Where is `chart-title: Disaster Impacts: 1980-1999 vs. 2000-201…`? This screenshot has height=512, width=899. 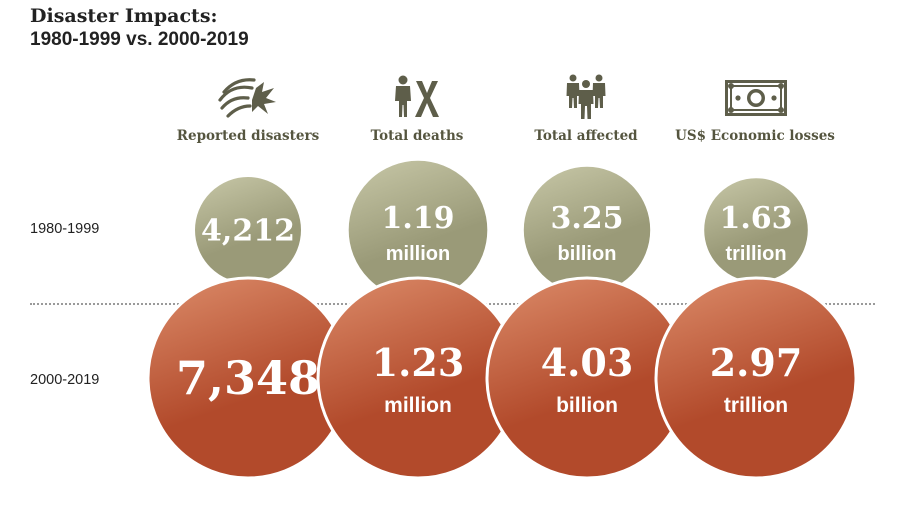 chart-title: Disaster Impacts: 1980-1999 vs. 2000-201… is located at coordinates (139, 28).